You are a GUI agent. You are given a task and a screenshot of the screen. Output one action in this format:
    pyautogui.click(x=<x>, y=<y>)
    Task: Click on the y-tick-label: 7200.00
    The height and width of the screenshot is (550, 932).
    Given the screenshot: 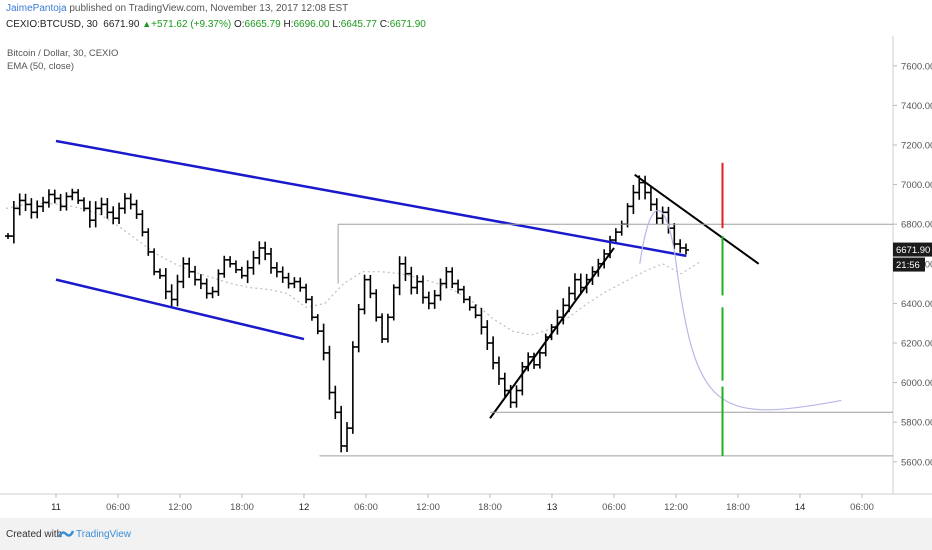 What is the action you would take?
    pyautogui.click(x=916, y=146)
    